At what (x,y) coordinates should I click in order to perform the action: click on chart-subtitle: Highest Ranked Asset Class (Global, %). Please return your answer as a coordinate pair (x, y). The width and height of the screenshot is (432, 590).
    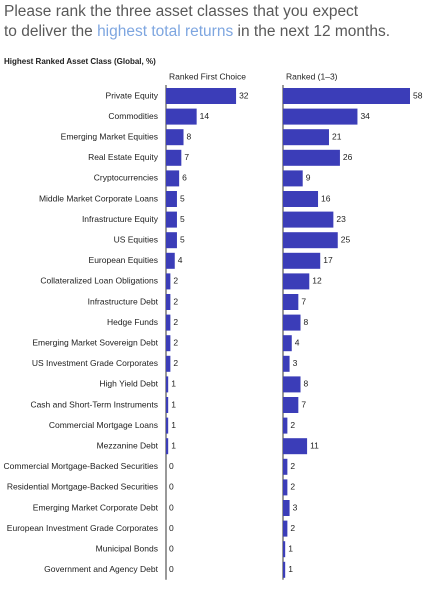
    Looking at the image, I should click on (80, 61).